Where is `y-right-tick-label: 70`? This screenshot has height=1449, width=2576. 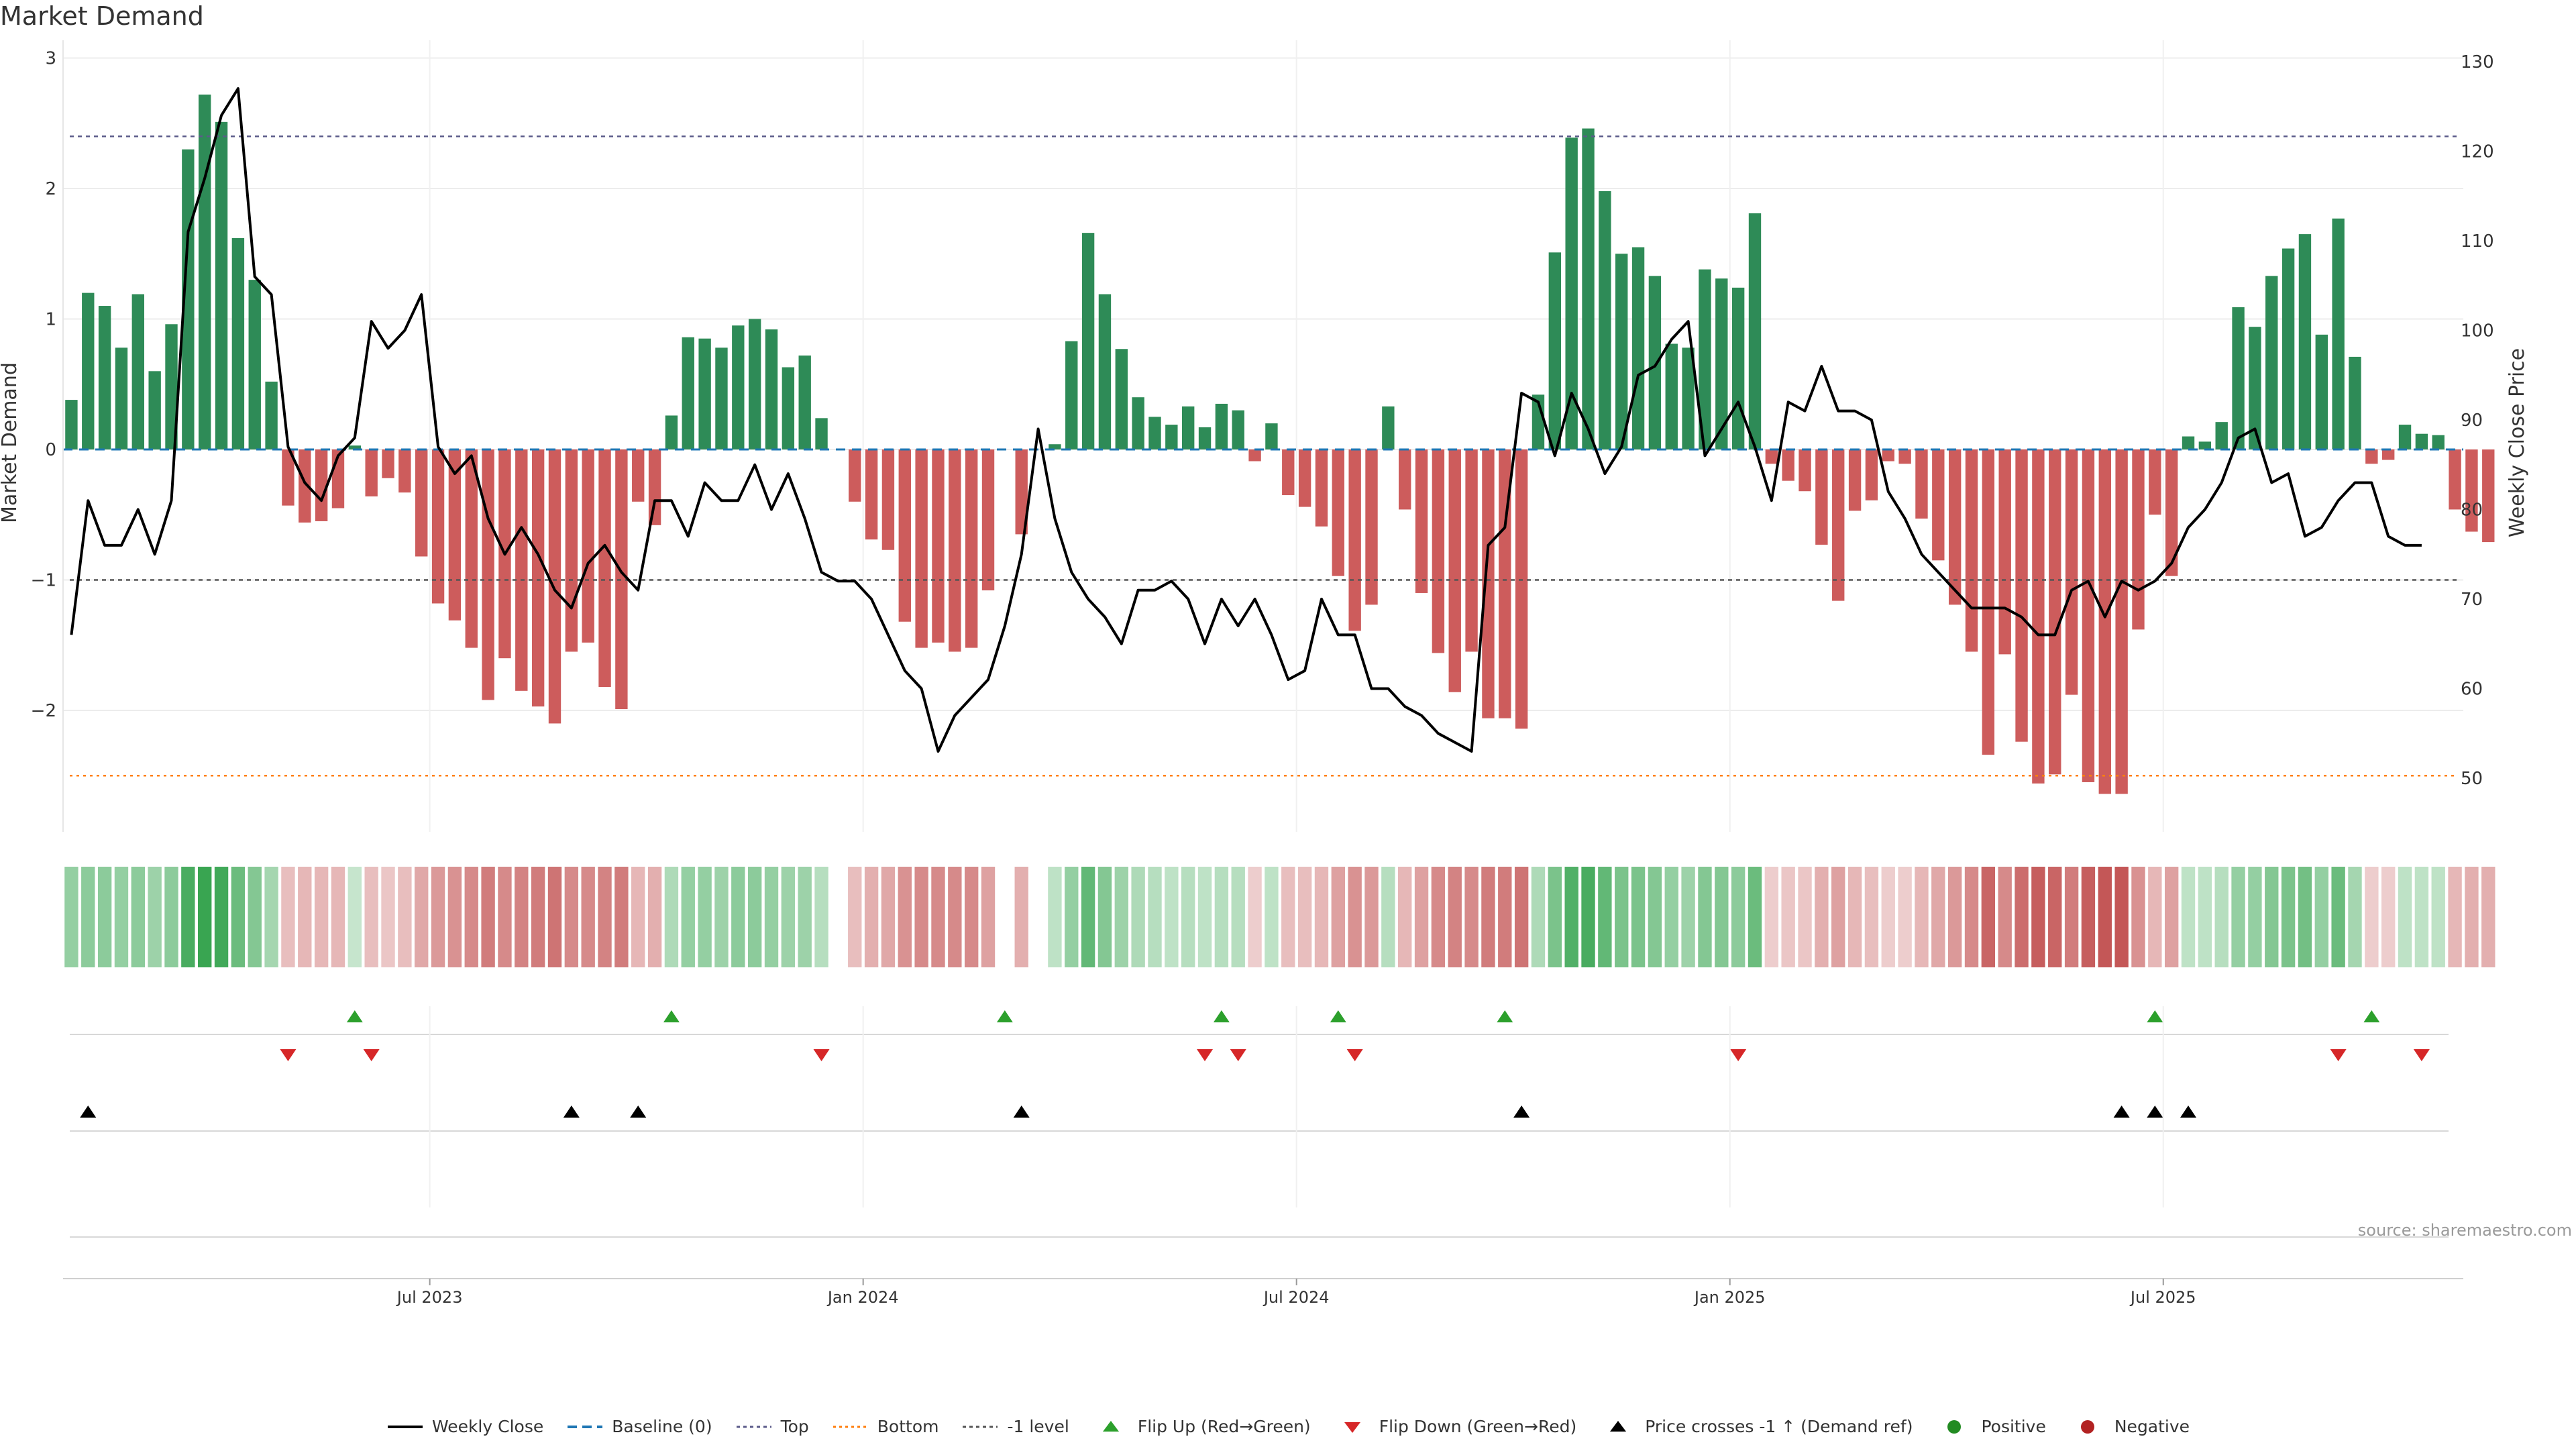
y-right-tick-label: 70 is located at coordinates (2472, 600).